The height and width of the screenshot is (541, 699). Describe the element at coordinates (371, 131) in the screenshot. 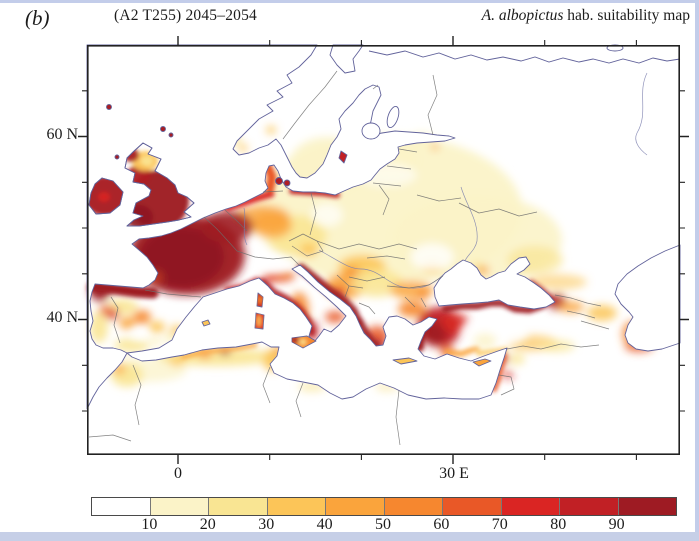

I see `lake-ladoga` at that location.